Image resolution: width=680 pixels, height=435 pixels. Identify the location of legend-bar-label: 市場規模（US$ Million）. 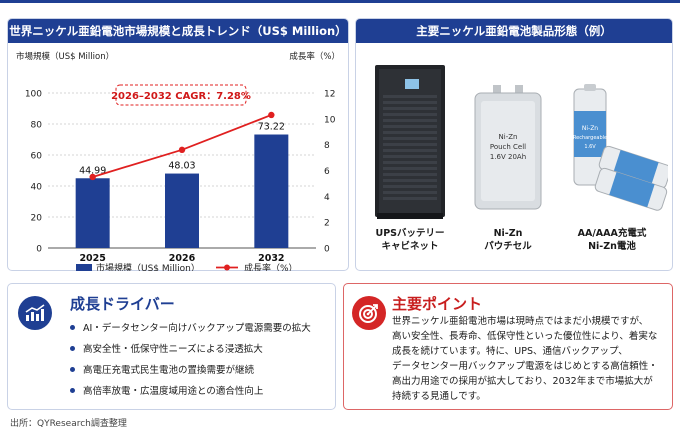
(148, 266).